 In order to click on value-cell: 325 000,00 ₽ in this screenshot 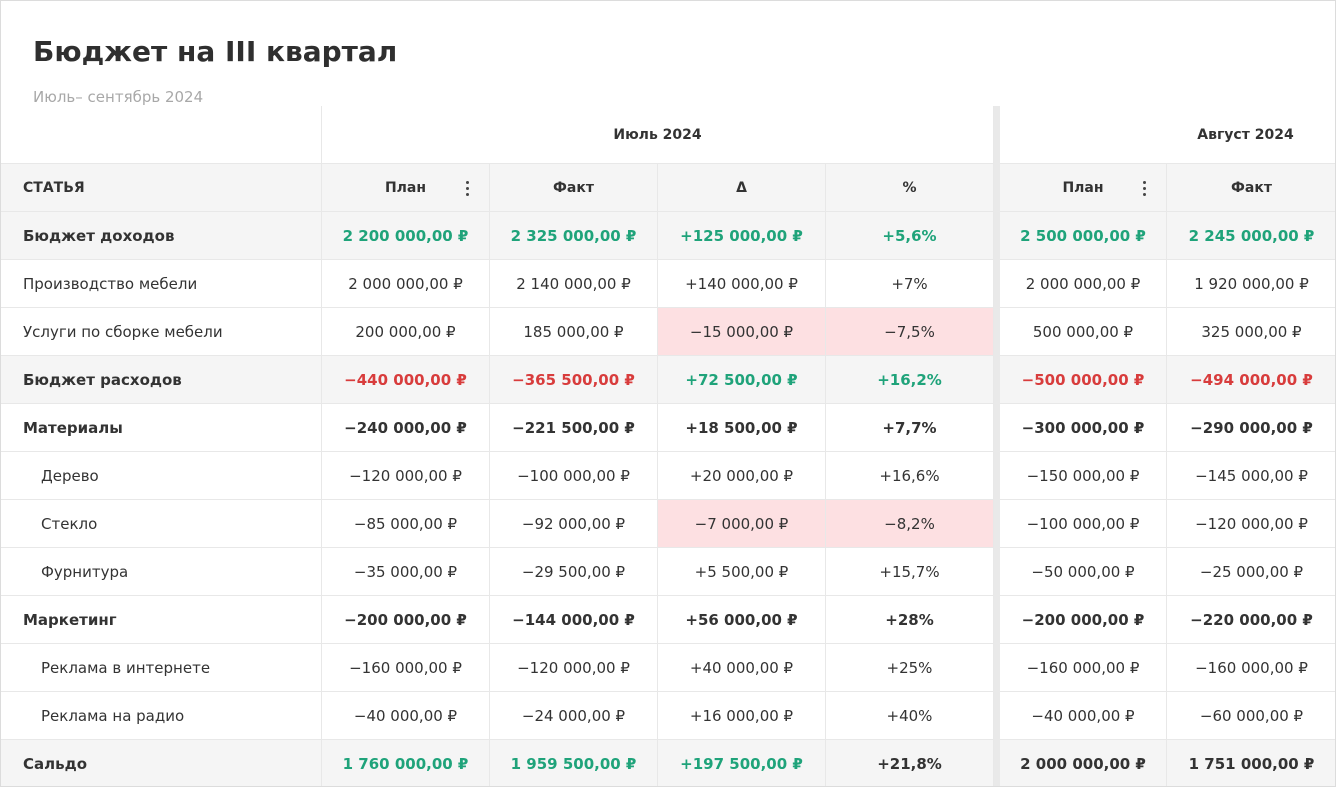, I will do `click(1251, 332)`.